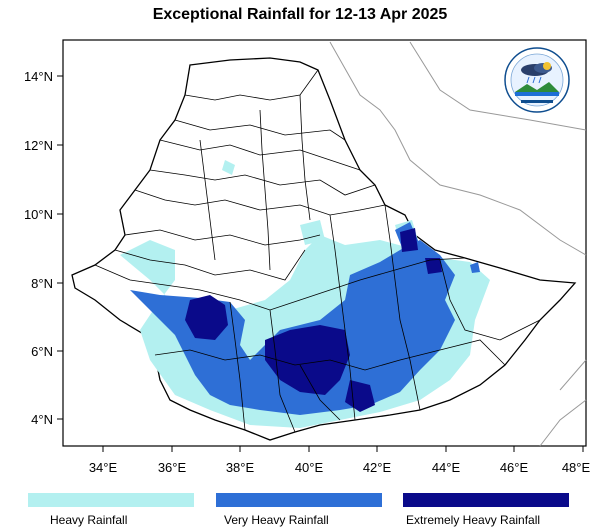 This screenshot has width=600, height=529. What do you see at coordinates (486, 500) in the screenshot?
I see `legend-swatch-extremely-heavy` at bounding box center [486, 500].